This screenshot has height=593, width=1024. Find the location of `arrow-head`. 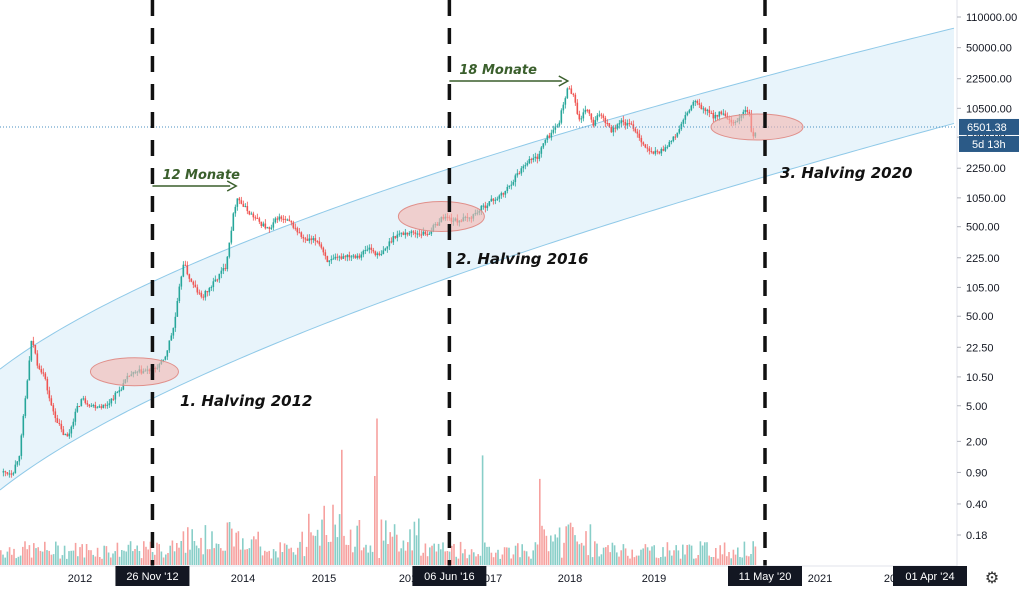

arrow-head is located at coordinates (564, 81).